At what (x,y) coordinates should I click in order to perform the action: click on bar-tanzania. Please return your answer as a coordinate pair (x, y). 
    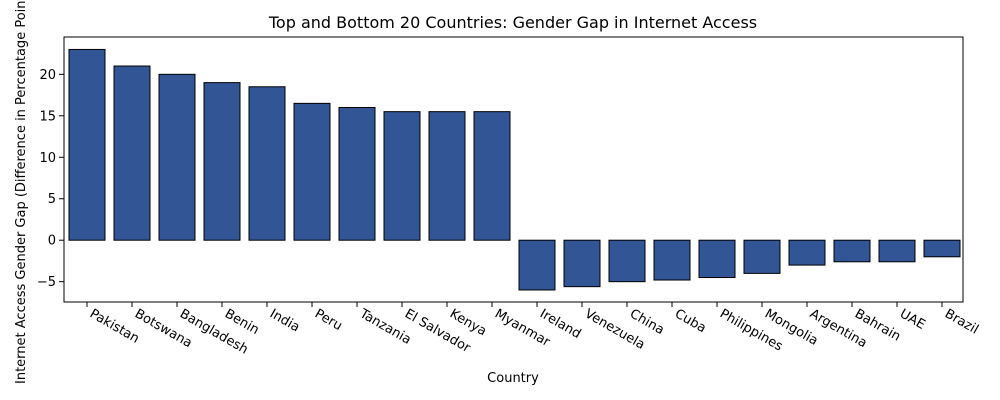
    Looking at the image, I should click on (357, 174).